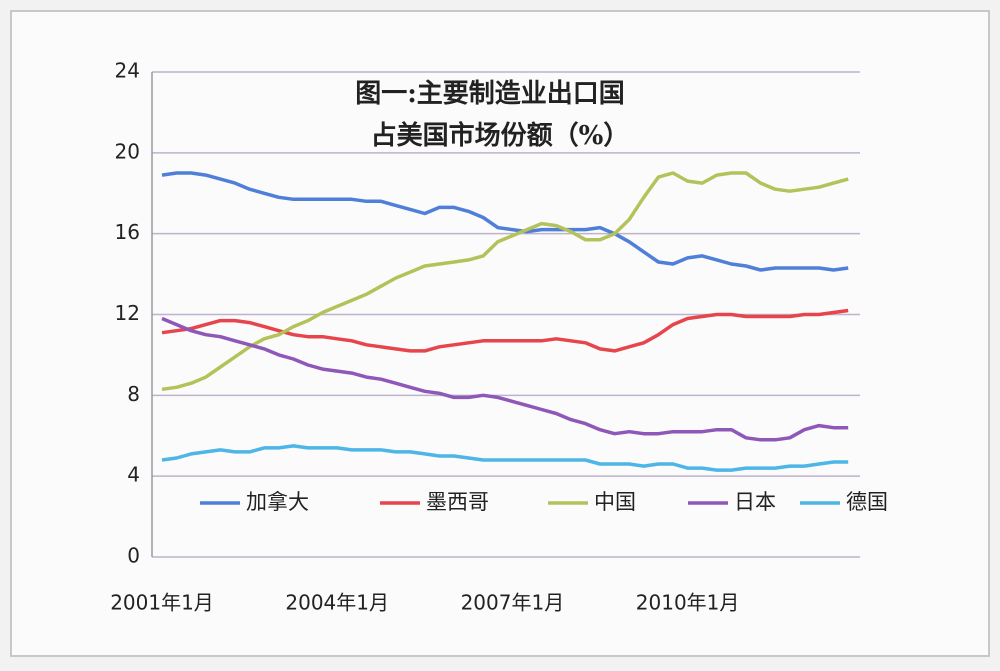 This screenshot has height=671, width=1000. Describe the element at coordinates (127, 313) in the screenshot. I see `y-tick-label: 12` at that location.